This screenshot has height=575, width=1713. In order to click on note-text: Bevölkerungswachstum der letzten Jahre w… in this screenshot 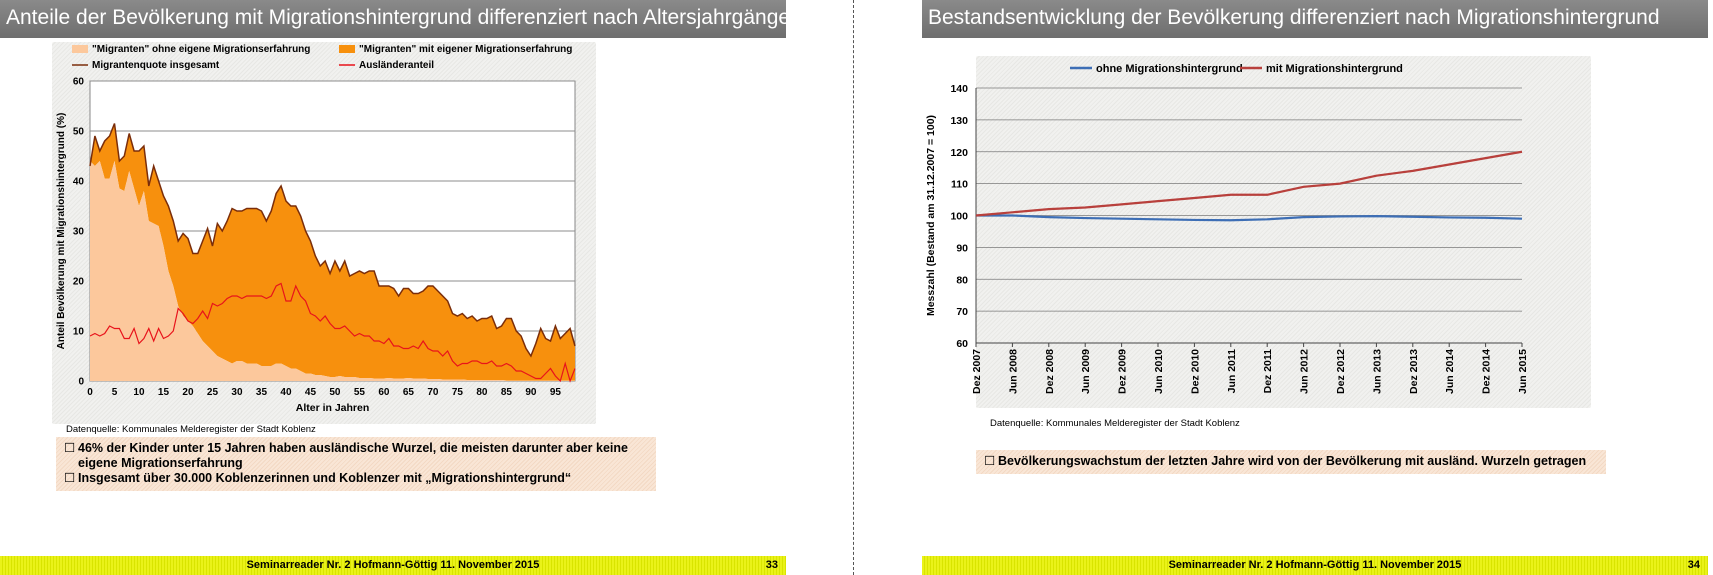, I will do `click(1292, 461)`.